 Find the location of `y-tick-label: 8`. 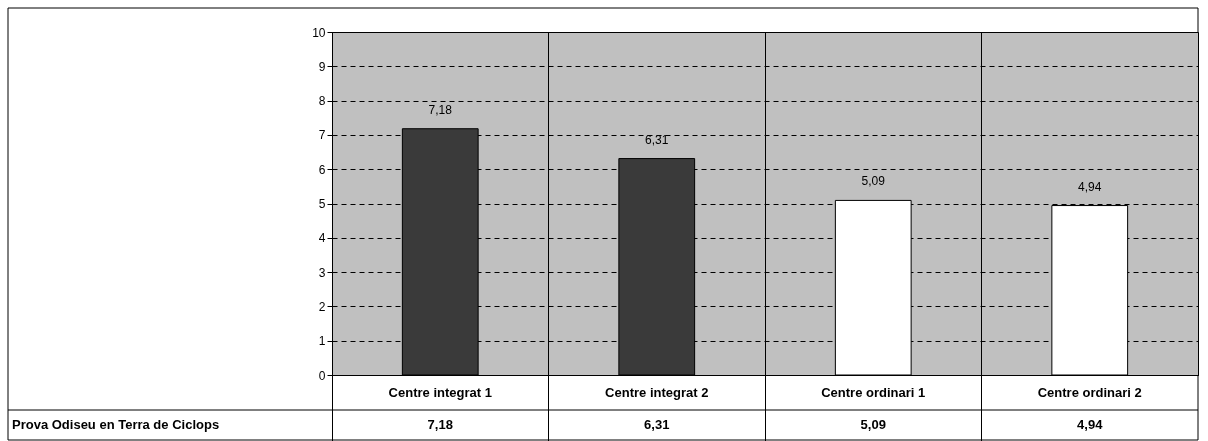

y-tick-label: 8 is located at coordinates (322, 101).